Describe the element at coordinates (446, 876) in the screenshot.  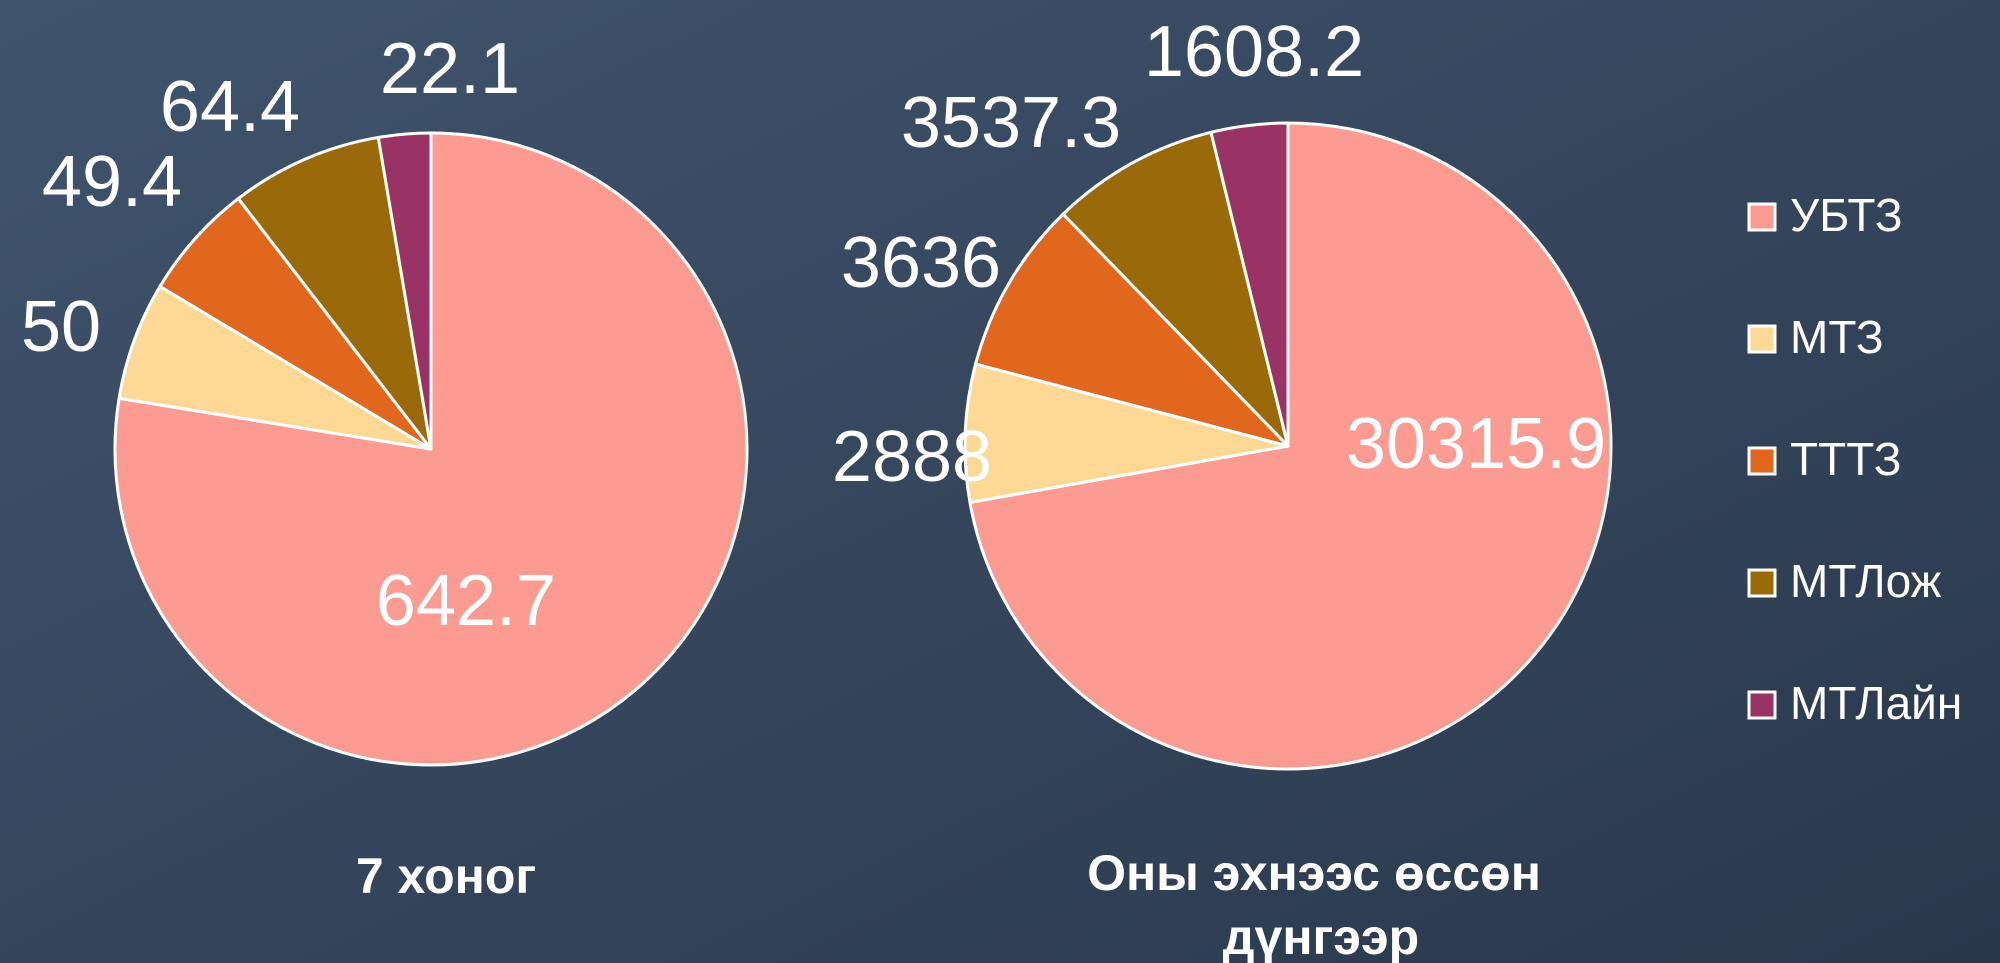
I see `chart-title: 7 хоног` at that location.